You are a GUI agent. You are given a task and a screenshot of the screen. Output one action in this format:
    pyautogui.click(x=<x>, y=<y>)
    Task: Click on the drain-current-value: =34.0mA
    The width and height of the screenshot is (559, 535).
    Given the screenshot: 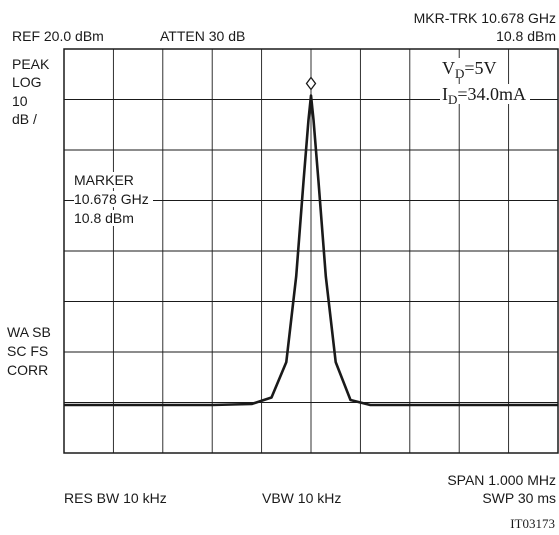 What is the action you would take?
    pyautogui.click(x=492, y=94)
    